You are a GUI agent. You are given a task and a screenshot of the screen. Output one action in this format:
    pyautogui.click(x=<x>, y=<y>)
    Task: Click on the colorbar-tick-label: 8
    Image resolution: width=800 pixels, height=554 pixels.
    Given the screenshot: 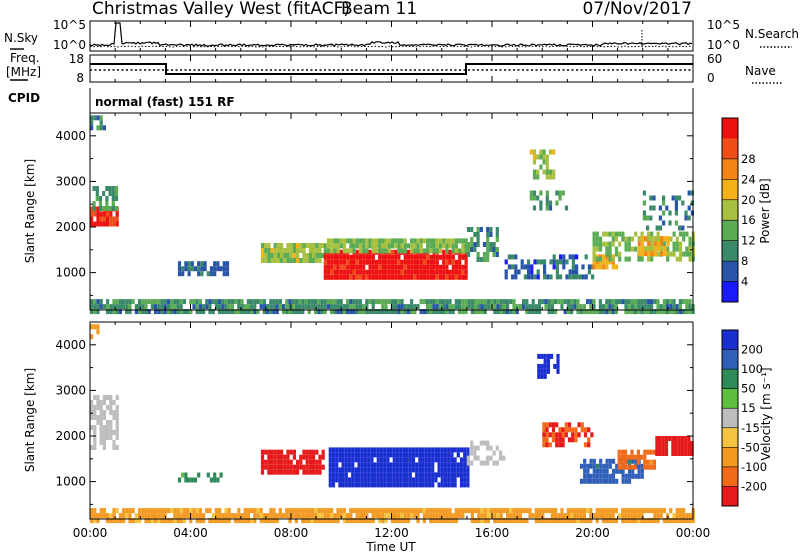 What is the action you would take?
    pyautogui.click(x=744, y=261)
    